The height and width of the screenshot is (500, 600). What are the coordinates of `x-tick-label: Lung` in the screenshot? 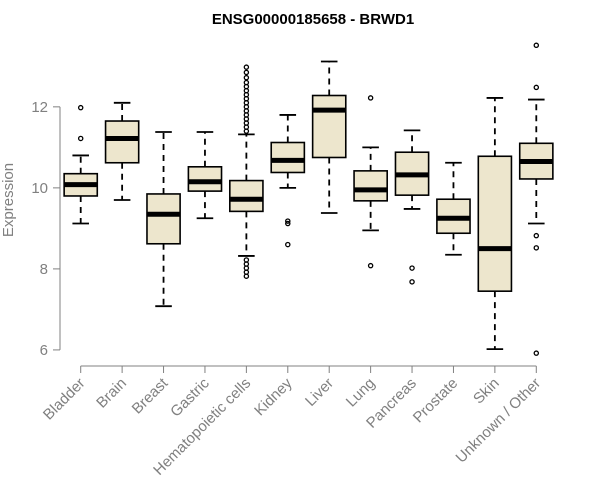 It's located at (361, 393).